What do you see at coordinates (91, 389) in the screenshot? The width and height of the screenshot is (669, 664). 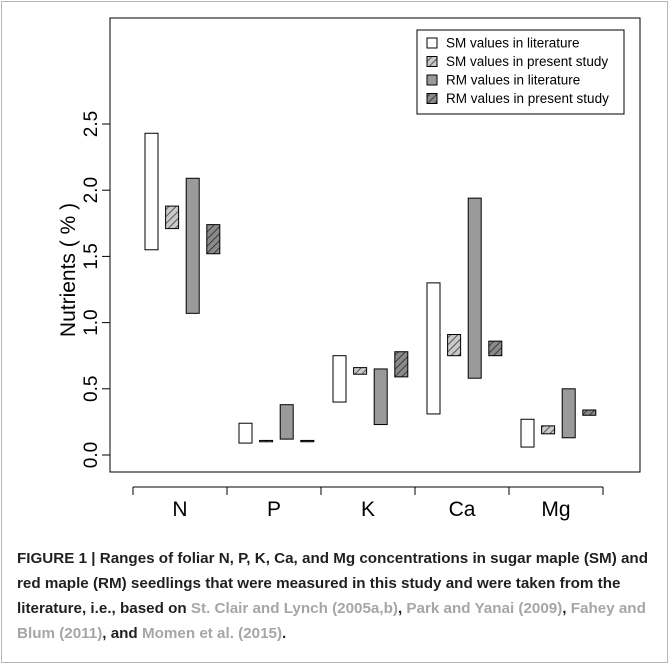 I see `y-tick-label: 0.5` at bounding box center [91, 389].